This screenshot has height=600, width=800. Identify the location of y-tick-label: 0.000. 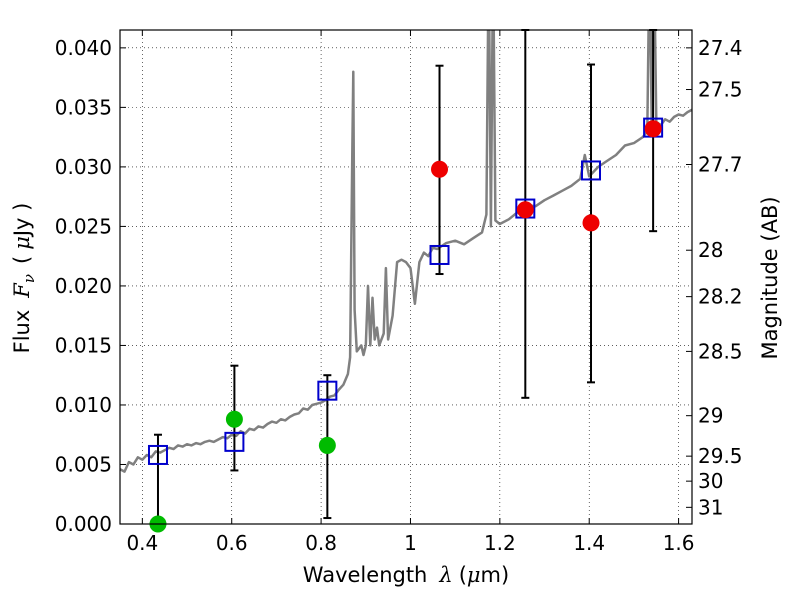
(83, 524).